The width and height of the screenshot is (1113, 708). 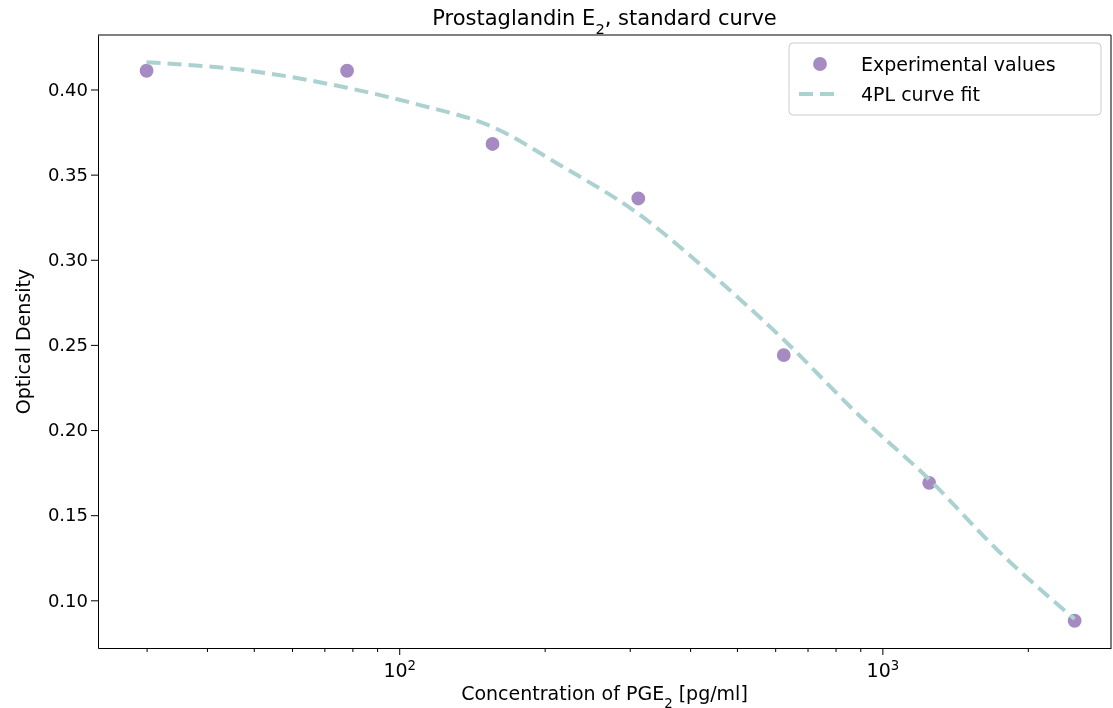 I want to click on y-axis-title: Optical Density, so click(x=23, y=341).